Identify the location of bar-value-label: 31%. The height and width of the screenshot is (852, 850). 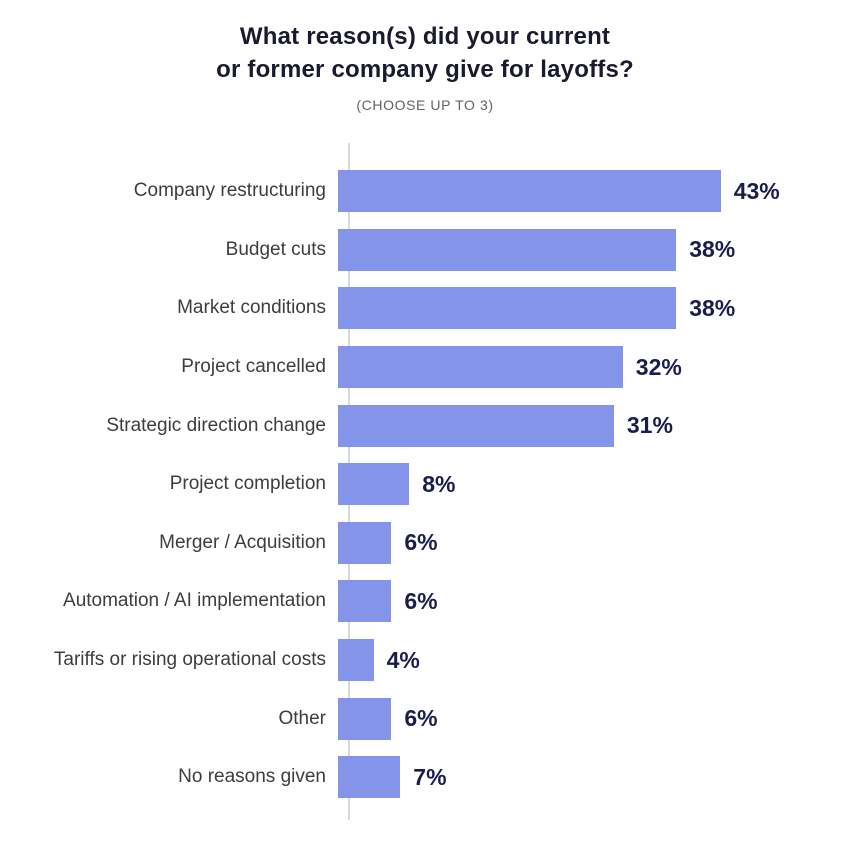
(649, 425).